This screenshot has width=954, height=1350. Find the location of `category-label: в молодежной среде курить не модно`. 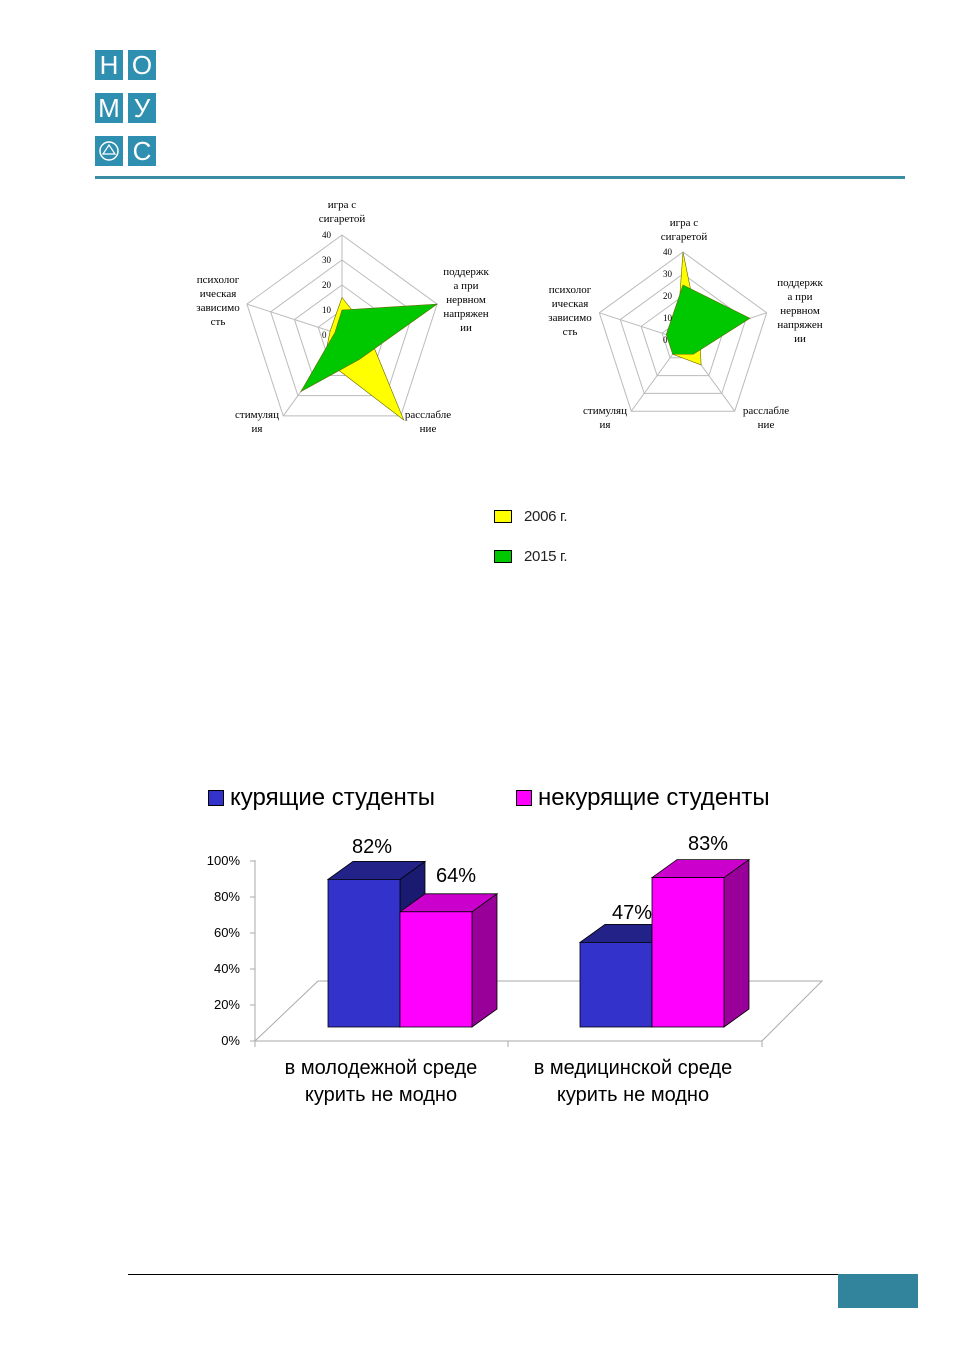

category-label: в молодежной среде курить не модно is located at coordinates (381, 1082).